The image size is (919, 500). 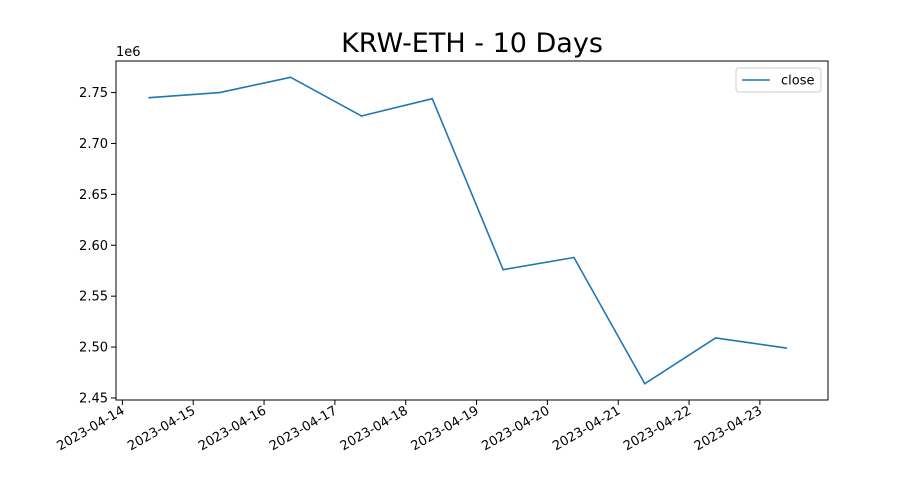 What do you see at coordinates (93, 93) in the screenshot?
I see `y-tick-label: 2.75` at bounding box center [93, 93].